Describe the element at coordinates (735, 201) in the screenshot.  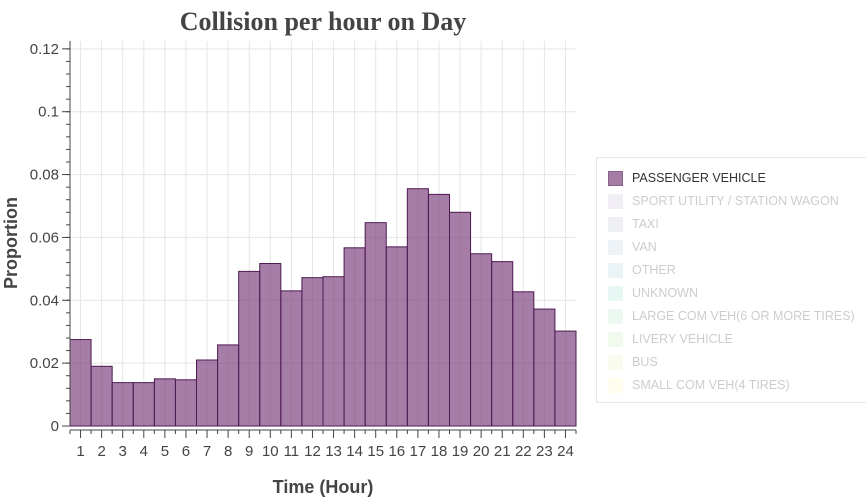
I see `legend-label: SPORT UTILITY / STATION WAGON` at that location.